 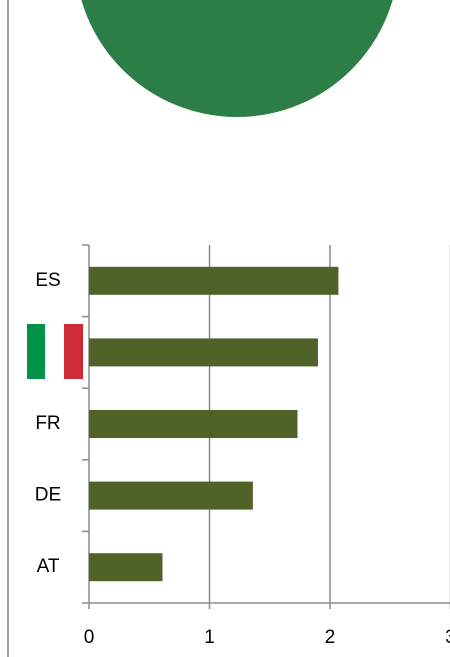 I want to click on y-tick-label: DE, so click(x=48, y=495).